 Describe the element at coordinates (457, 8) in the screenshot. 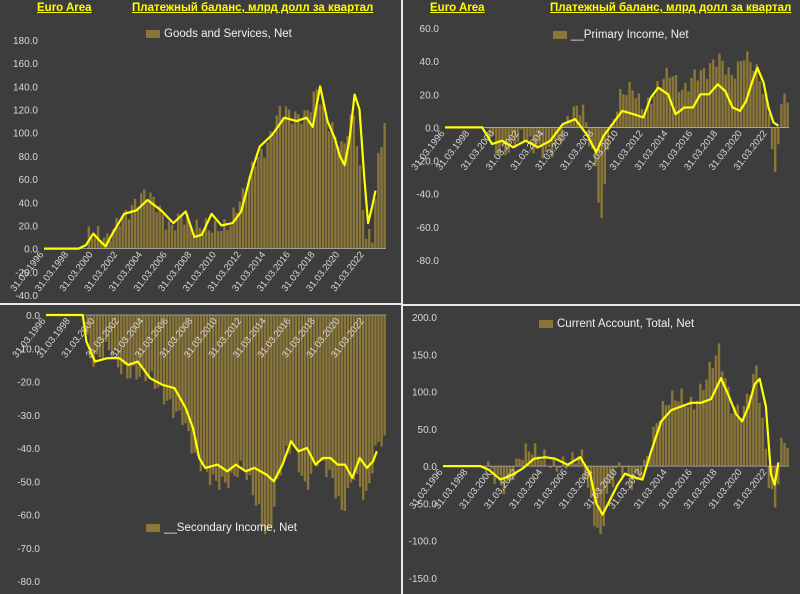

I see `right-region-title: Euro Area` at that location.